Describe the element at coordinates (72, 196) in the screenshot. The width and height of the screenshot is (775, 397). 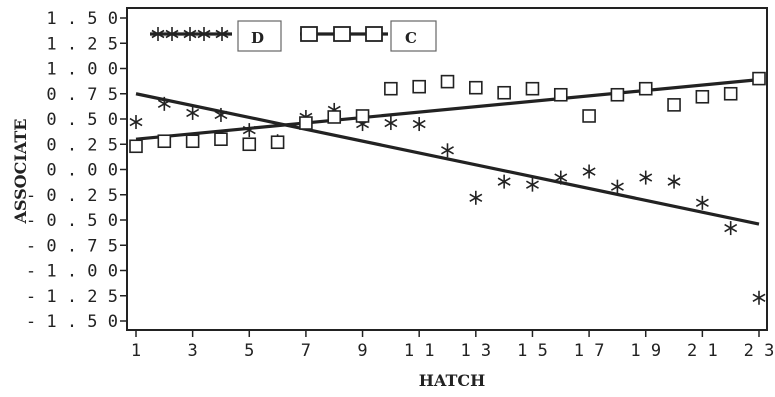
I see `y-tick-label: - 0 . 2 5` at that location.